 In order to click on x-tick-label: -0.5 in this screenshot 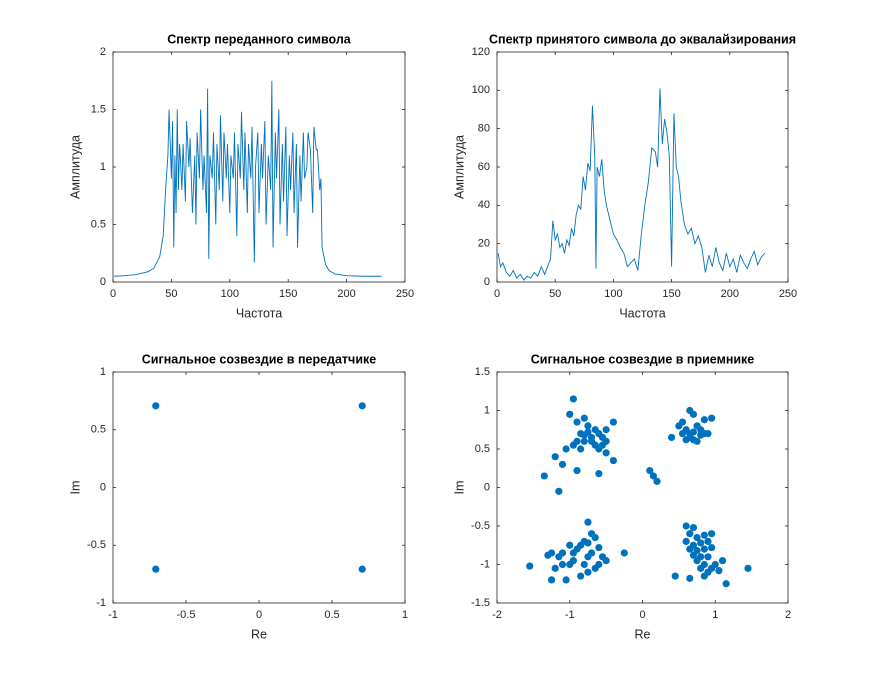, I will do `click(186, 615)`.